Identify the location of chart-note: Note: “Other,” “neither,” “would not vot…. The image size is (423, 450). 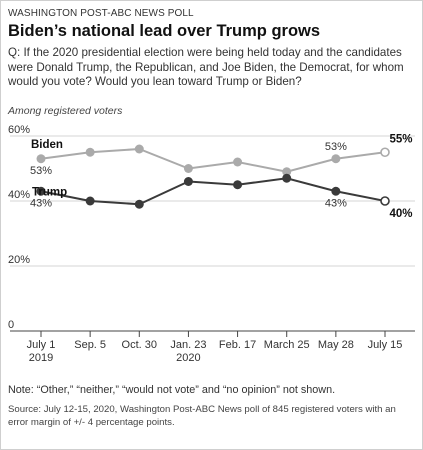
(172, 390).